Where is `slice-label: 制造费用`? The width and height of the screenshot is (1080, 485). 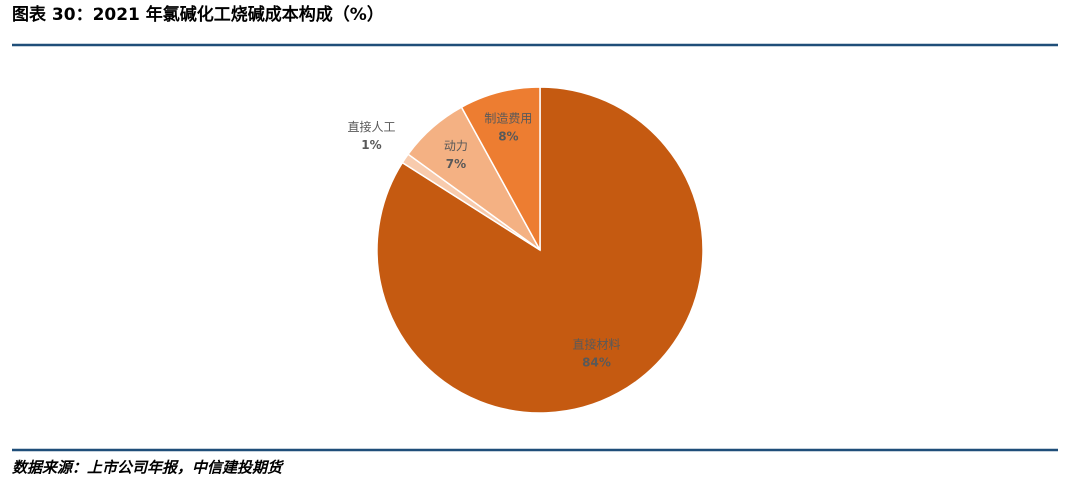 slice-label: 制造费用 is located at coordinates (508, 118).